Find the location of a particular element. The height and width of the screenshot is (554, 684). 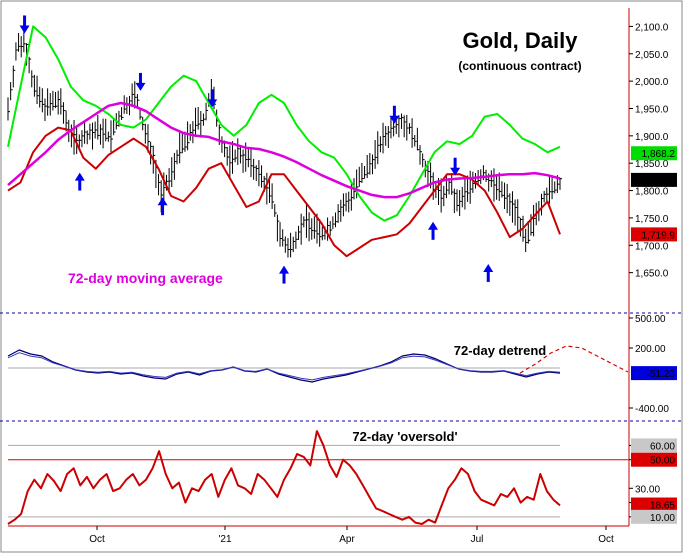

oversold-line is located at coordinates (284, 477).